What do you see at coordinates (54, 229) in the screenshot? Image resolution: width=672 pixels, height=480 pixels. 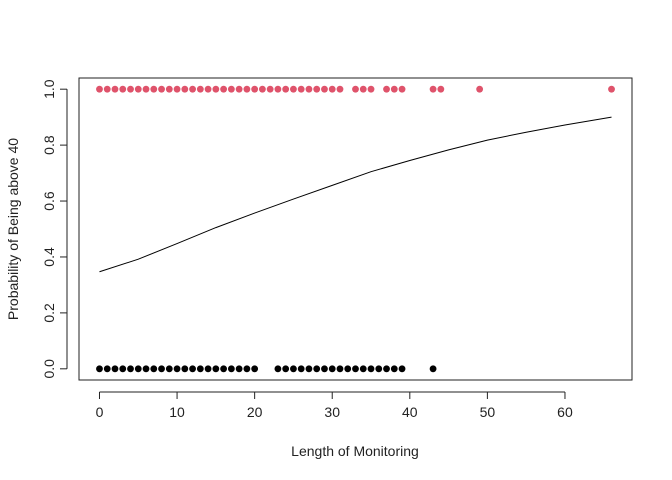 I see `y-axis: 0.0 0.2 0.4 0.6 0.8 1.0` at bounding box center [54, 229].